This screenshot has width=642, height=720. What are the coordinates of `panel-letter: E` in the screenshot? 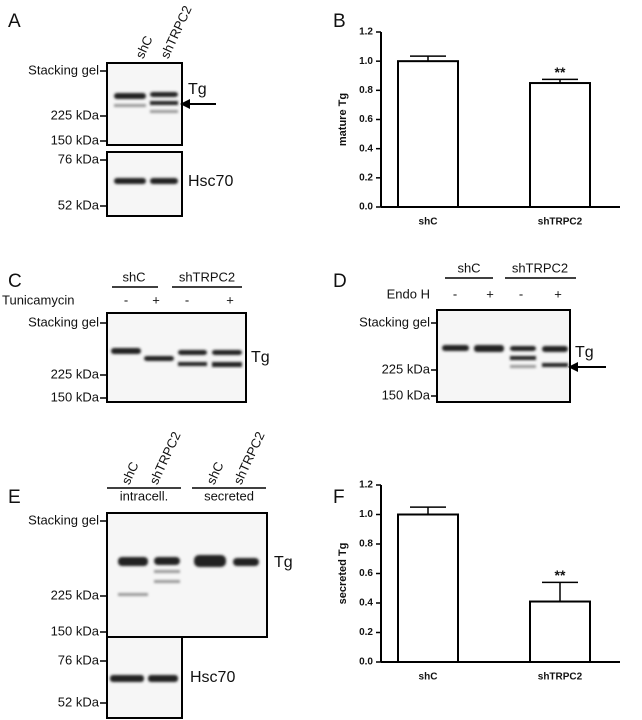 It's located at (14, 497).